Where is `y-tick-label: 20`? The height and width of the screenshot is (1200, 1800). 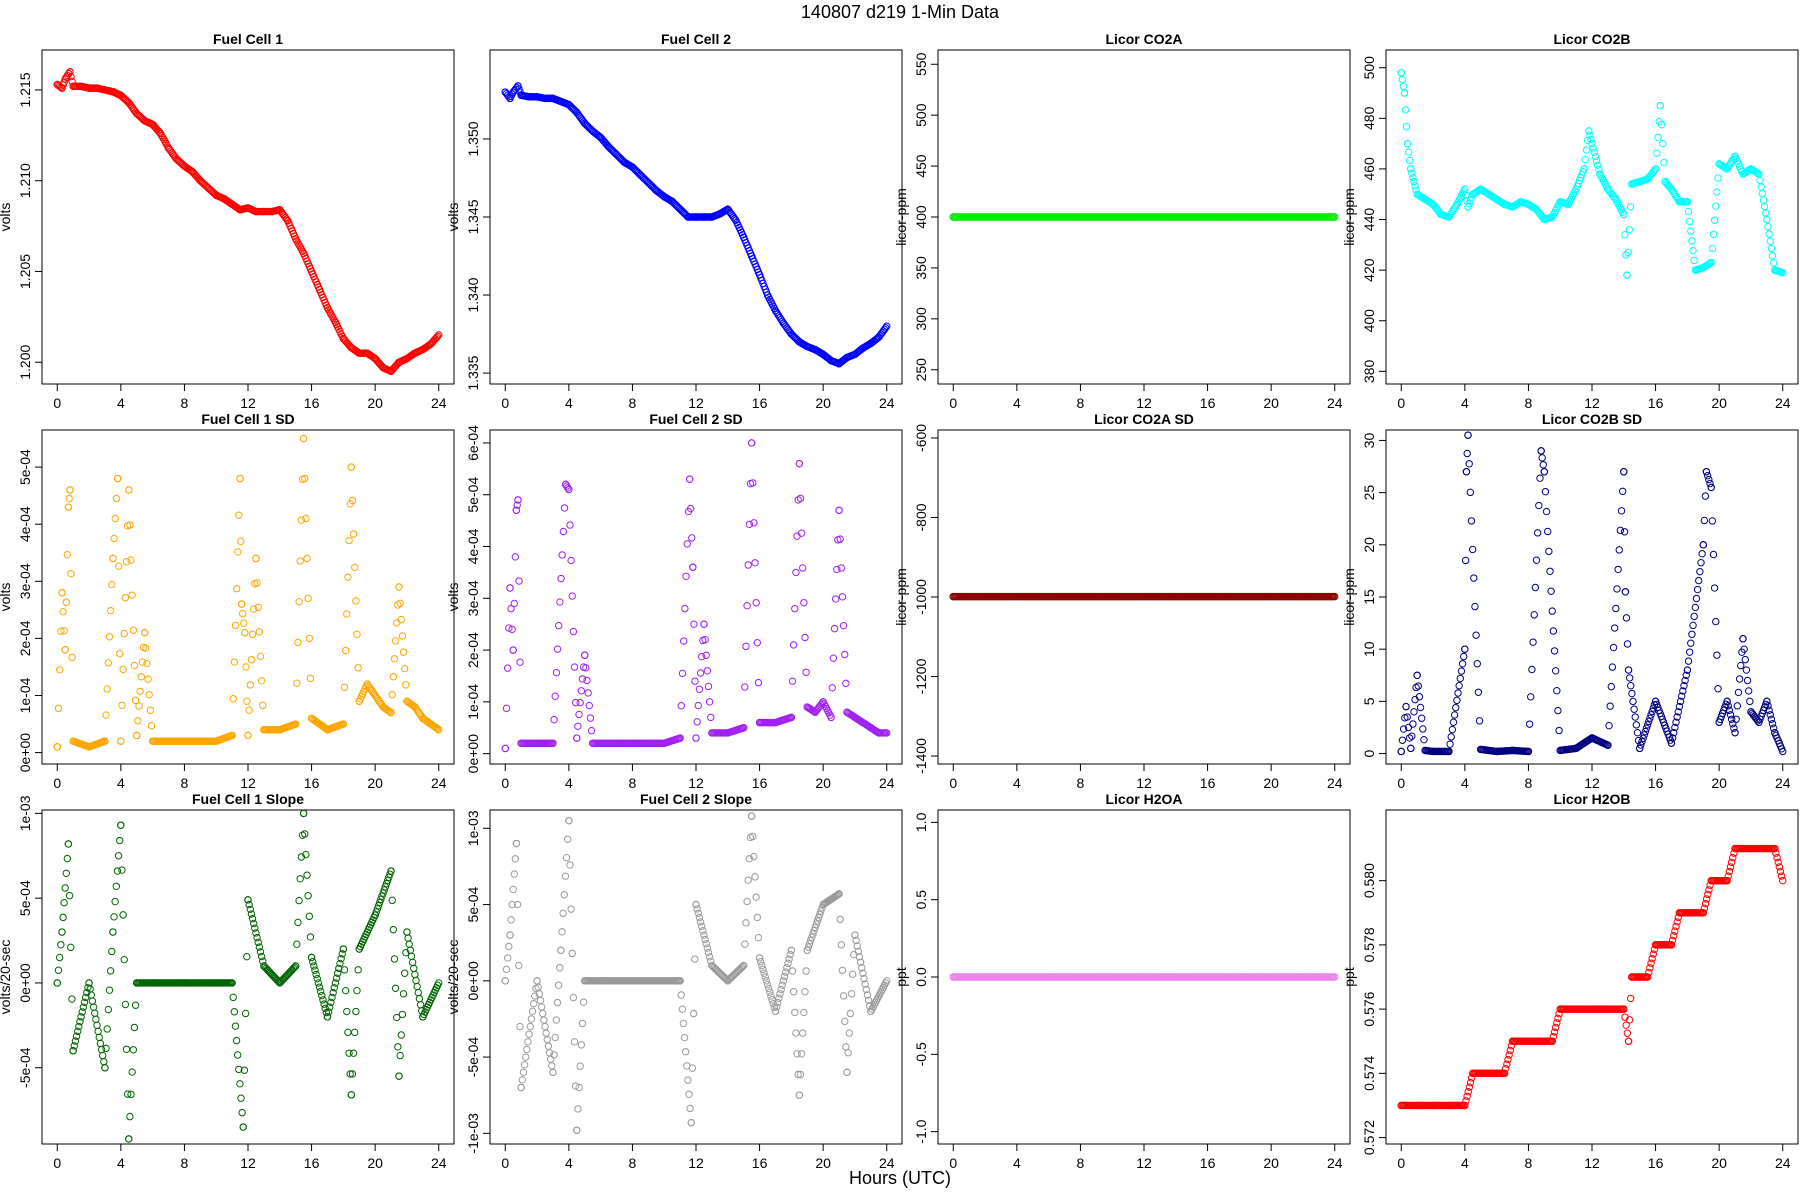 y-tick-label: 20 is located at coordinates (1369, 545).